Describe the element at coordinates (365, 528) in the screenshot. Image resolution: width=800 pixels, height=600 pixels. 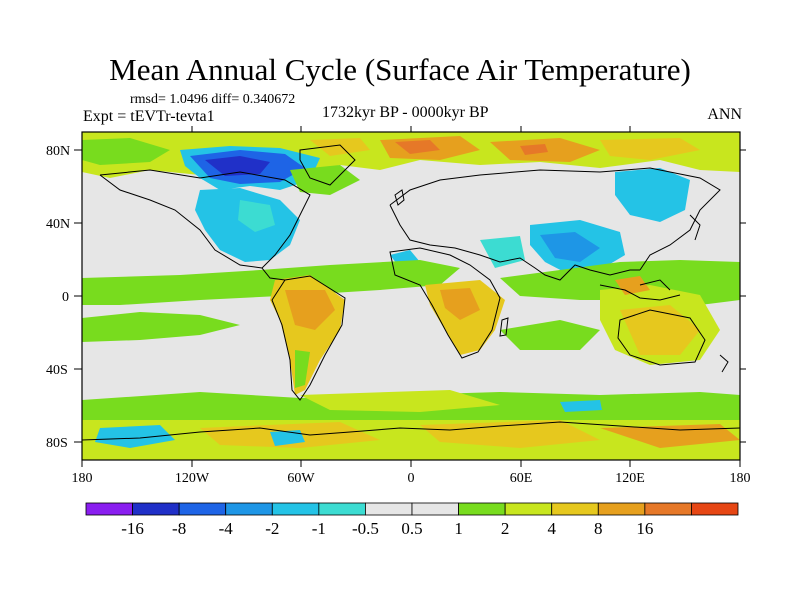
I see `colorbar-label: -0.5` at that location.